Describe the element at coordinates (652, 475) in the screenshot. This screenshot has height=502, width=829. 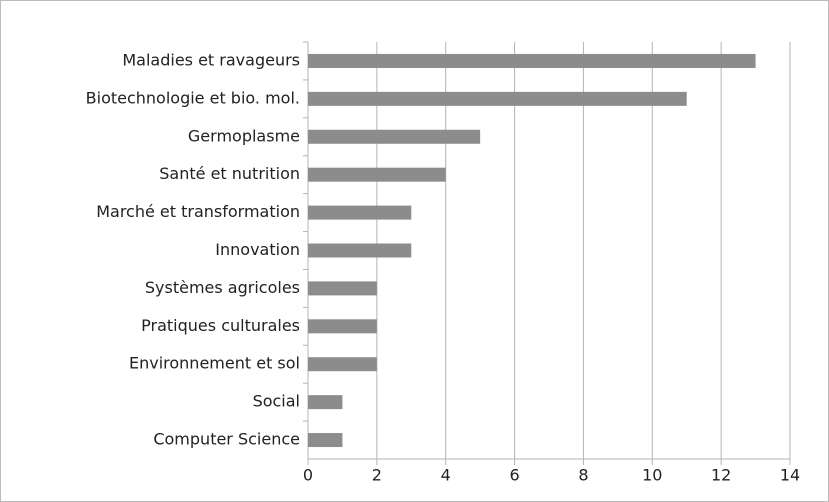
I see `x-tick-label: 10` at that location.